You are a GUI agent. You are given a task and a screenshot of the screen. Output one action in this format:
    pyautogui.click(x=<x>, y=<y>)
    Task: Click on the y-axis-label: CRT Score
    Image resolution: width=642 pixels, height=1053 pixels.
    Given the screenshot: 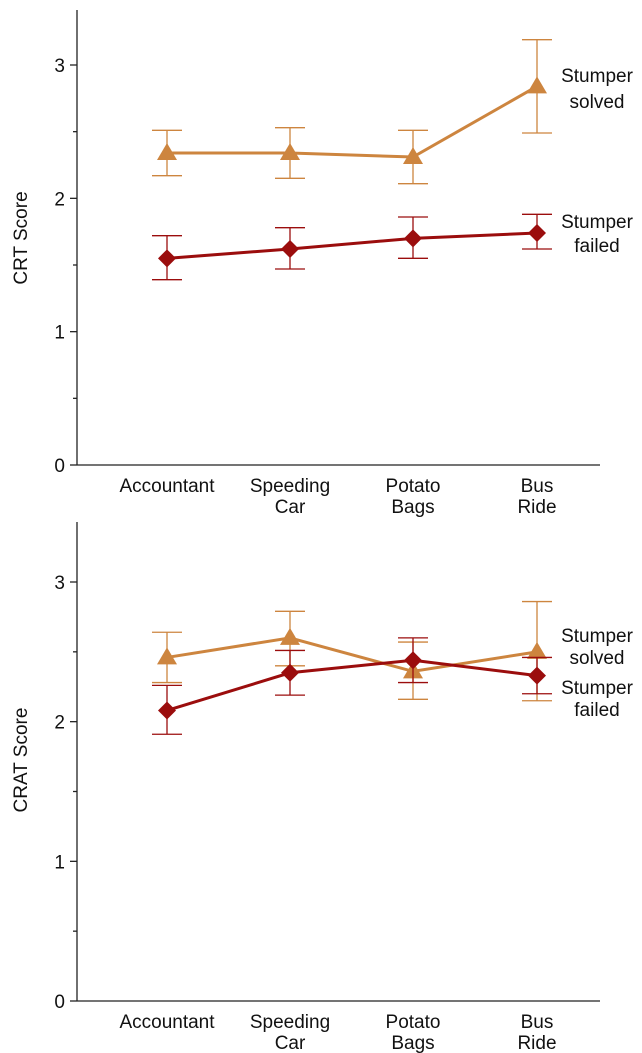 What is the action you would take?
    pyautogui.click(x=21, y=237)
    